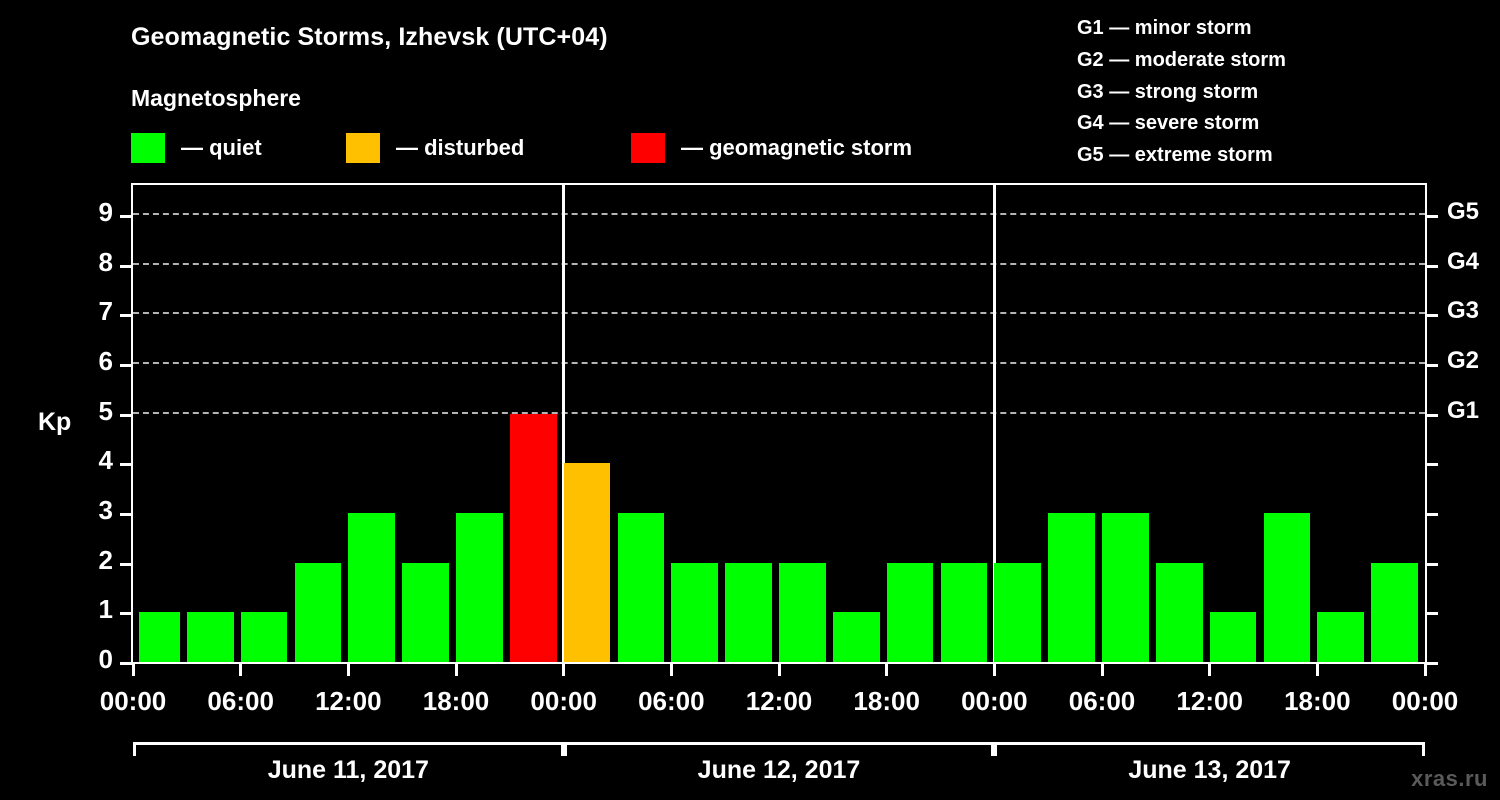  What do you see at coordinates (779, 701) in the screenshot?
I see `x-tick-label-6: 12:00` at bounding box center [779, 701].